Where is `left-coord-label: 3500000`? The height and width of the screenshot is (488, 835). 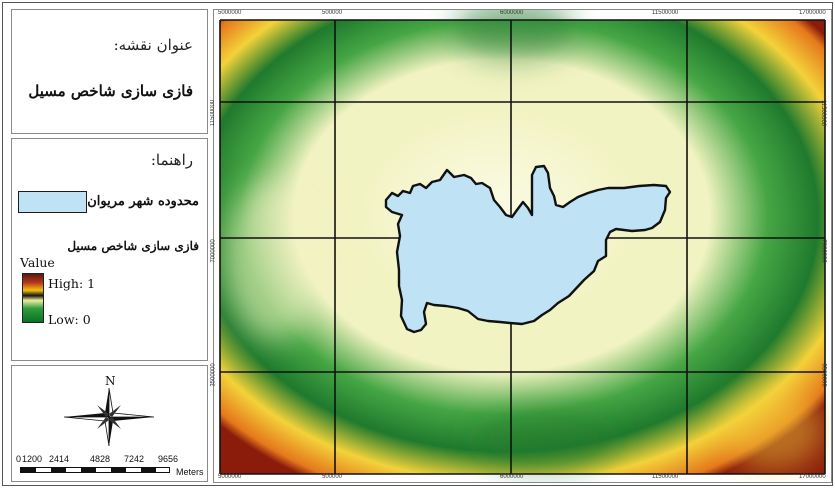 left-coord-label: 3500000 is located at coordinates (213, 375).